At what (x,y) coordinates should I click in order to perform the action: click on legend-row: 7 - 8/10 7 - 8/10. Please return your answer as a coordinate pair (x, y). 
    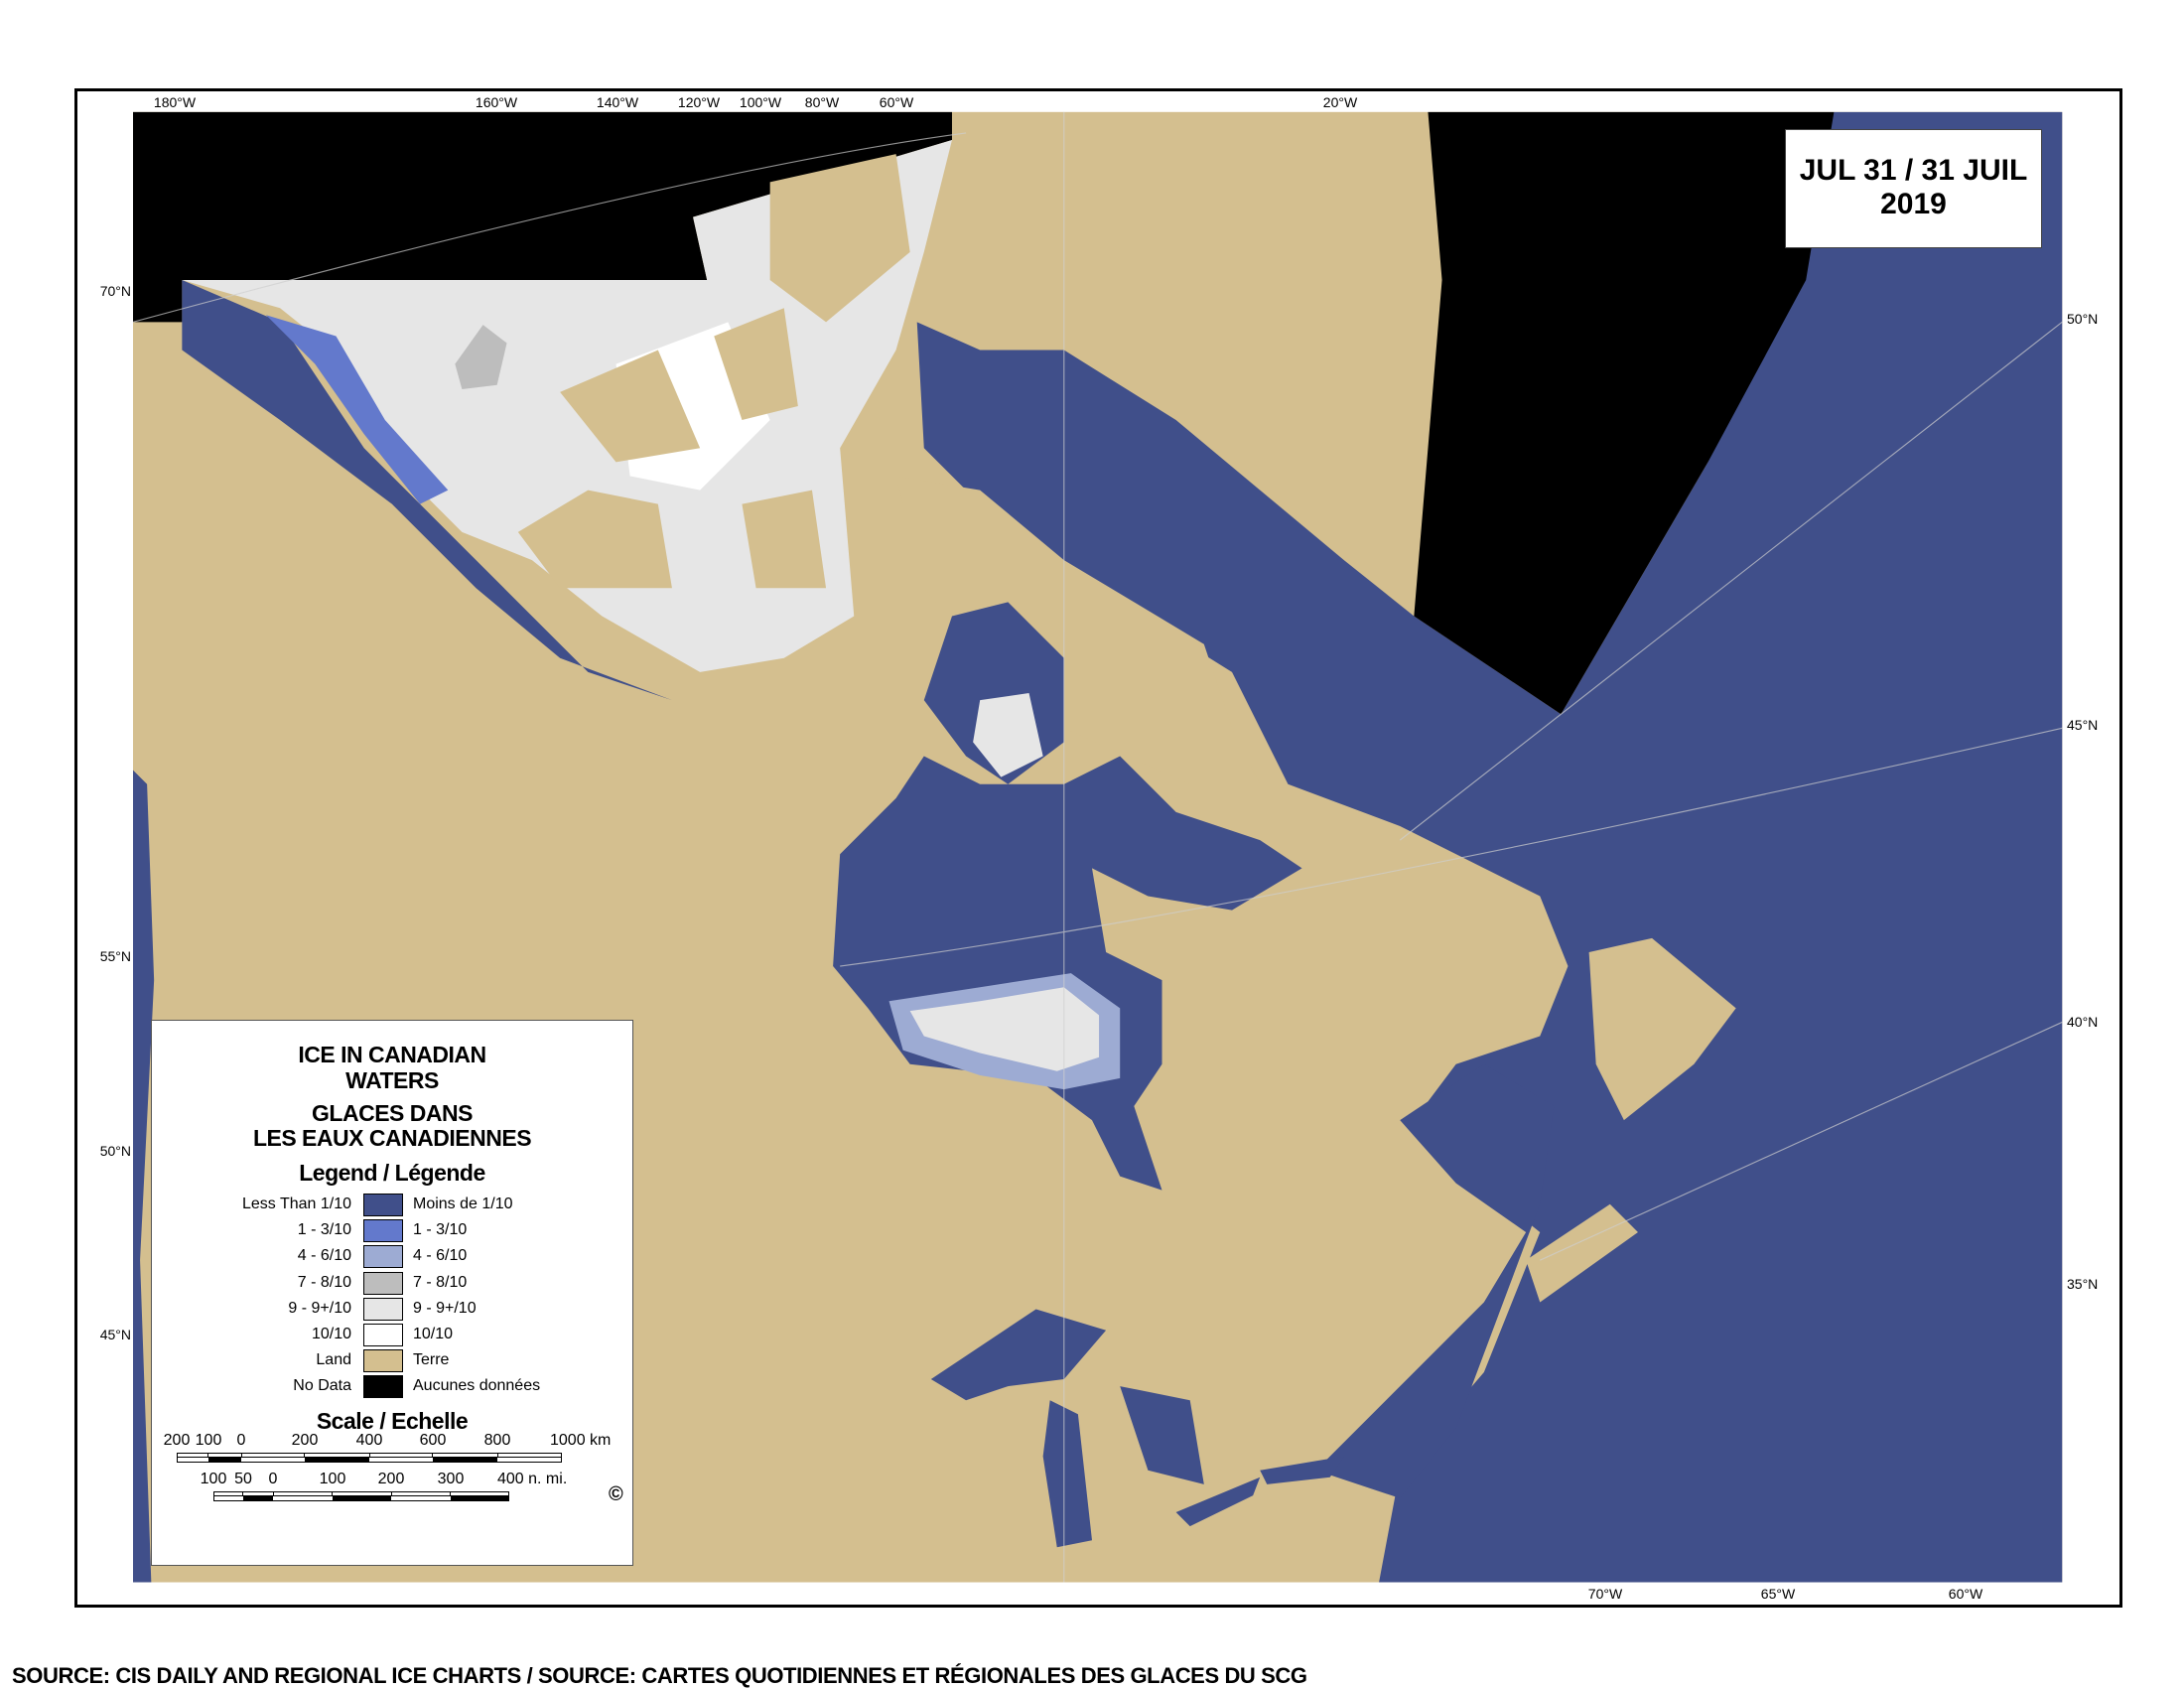
    Looking at the image, I should click on (392, 1283).